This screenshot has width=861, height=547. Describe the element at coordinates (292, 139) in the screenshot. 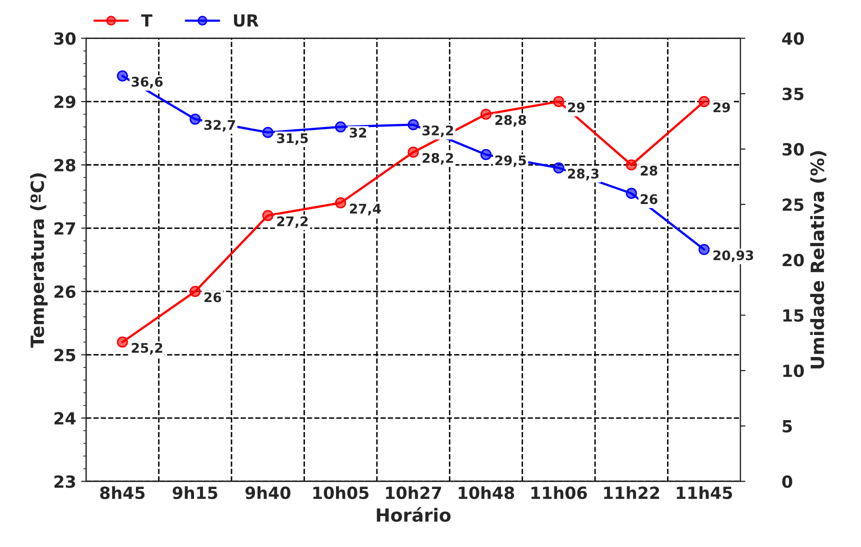

I see `data-label: 31,5` at that location.